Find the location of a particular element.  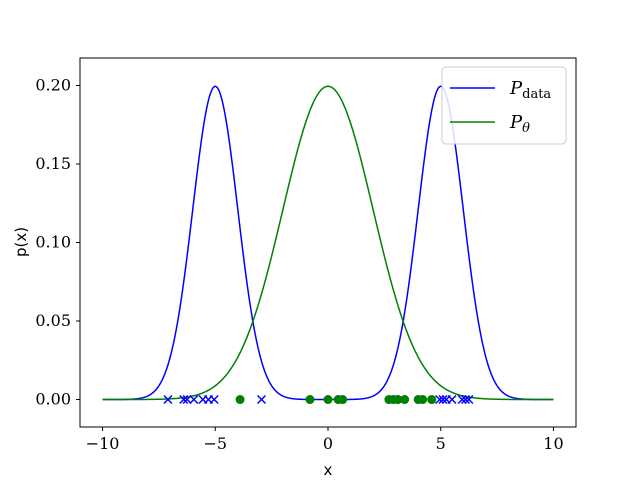

legend: Pdata Pθ is located at coordinates (504, 105).